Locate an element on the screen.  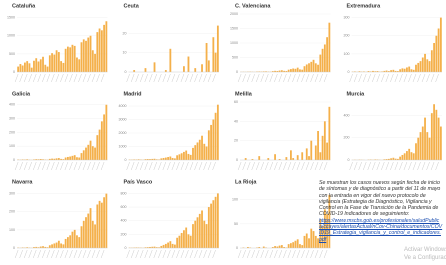
y-tick-label: 3000 is located at coordinates (123, 119).